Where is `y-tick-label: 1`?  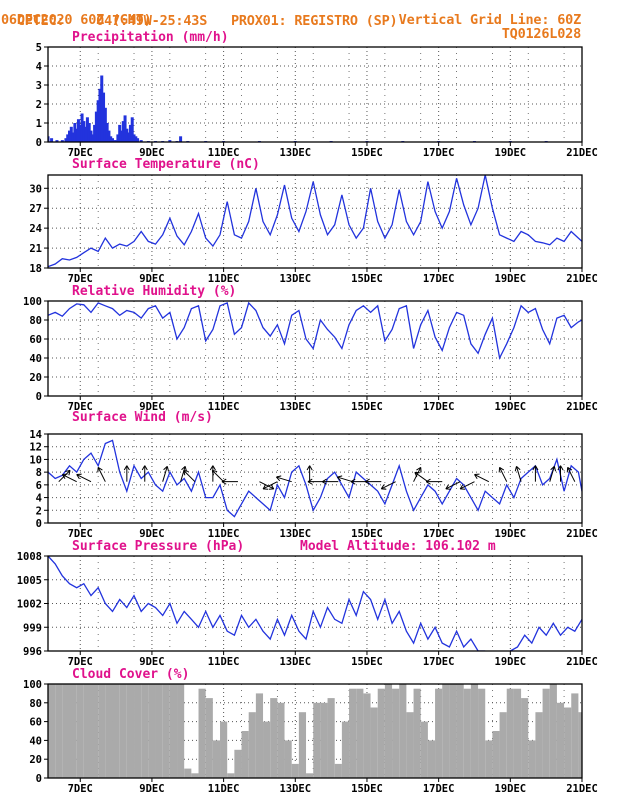 y-tick-label: 1 is located at coordinates (39, 124).